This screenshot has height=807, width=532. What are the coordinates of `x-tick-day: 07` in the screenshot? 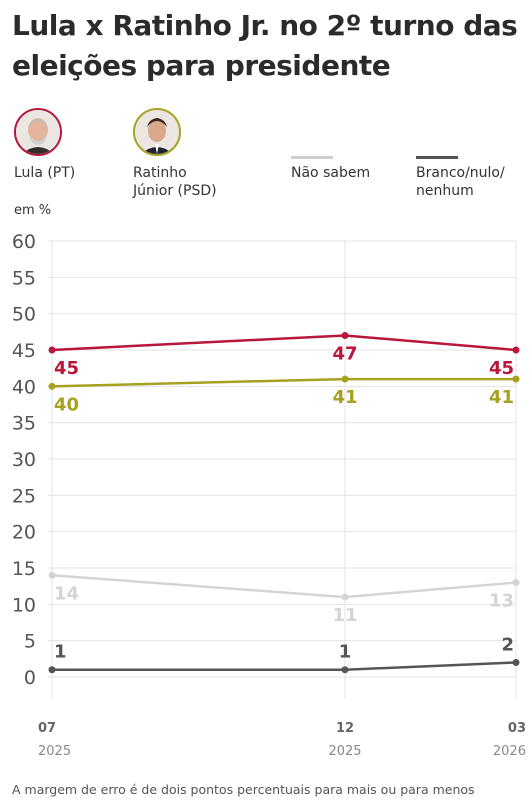 It's located at (47, 728).